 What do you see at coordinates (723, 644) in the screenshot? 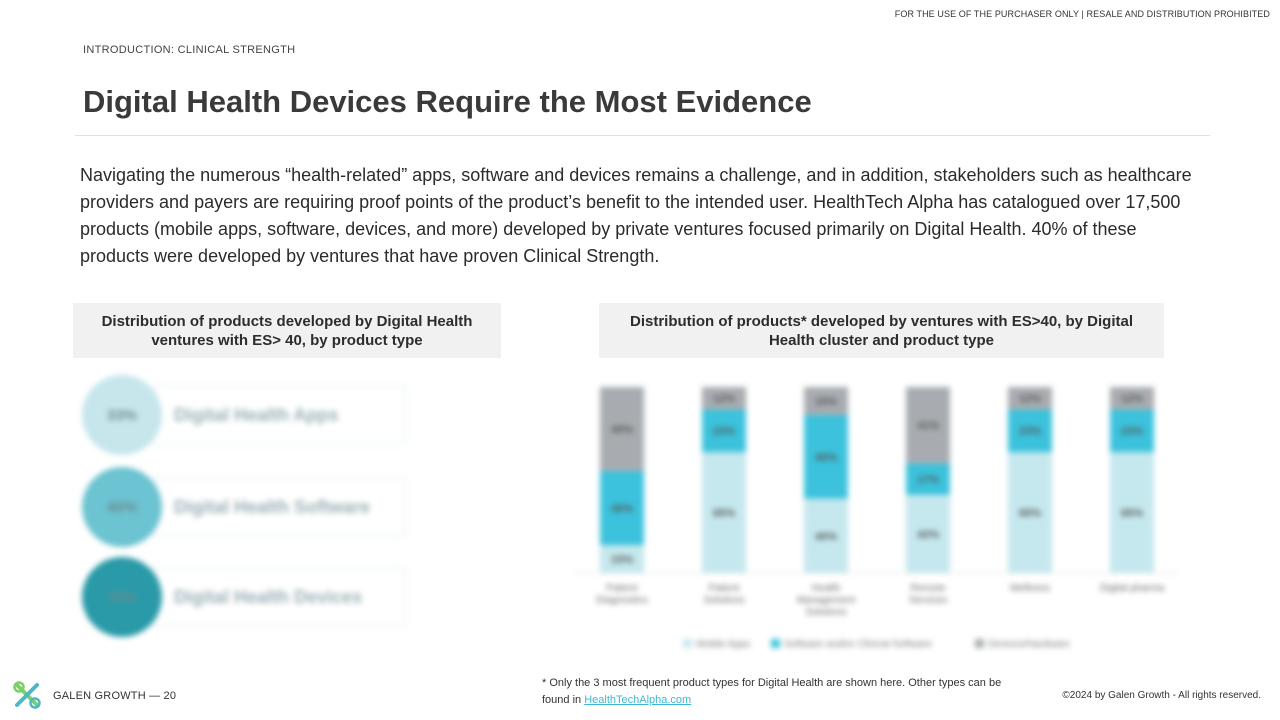
I see `legend-label: Mobile Apps` at bounding box center [723, 644].